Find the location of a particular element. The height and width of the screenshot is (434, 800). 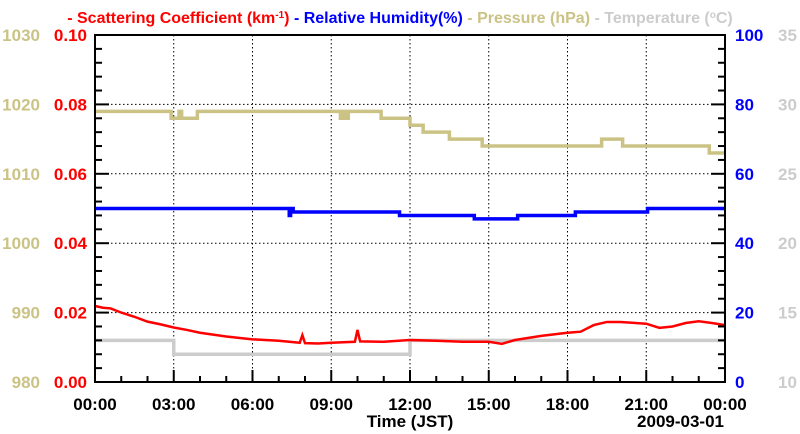

temperature-line is located at coordinates (410, 347).